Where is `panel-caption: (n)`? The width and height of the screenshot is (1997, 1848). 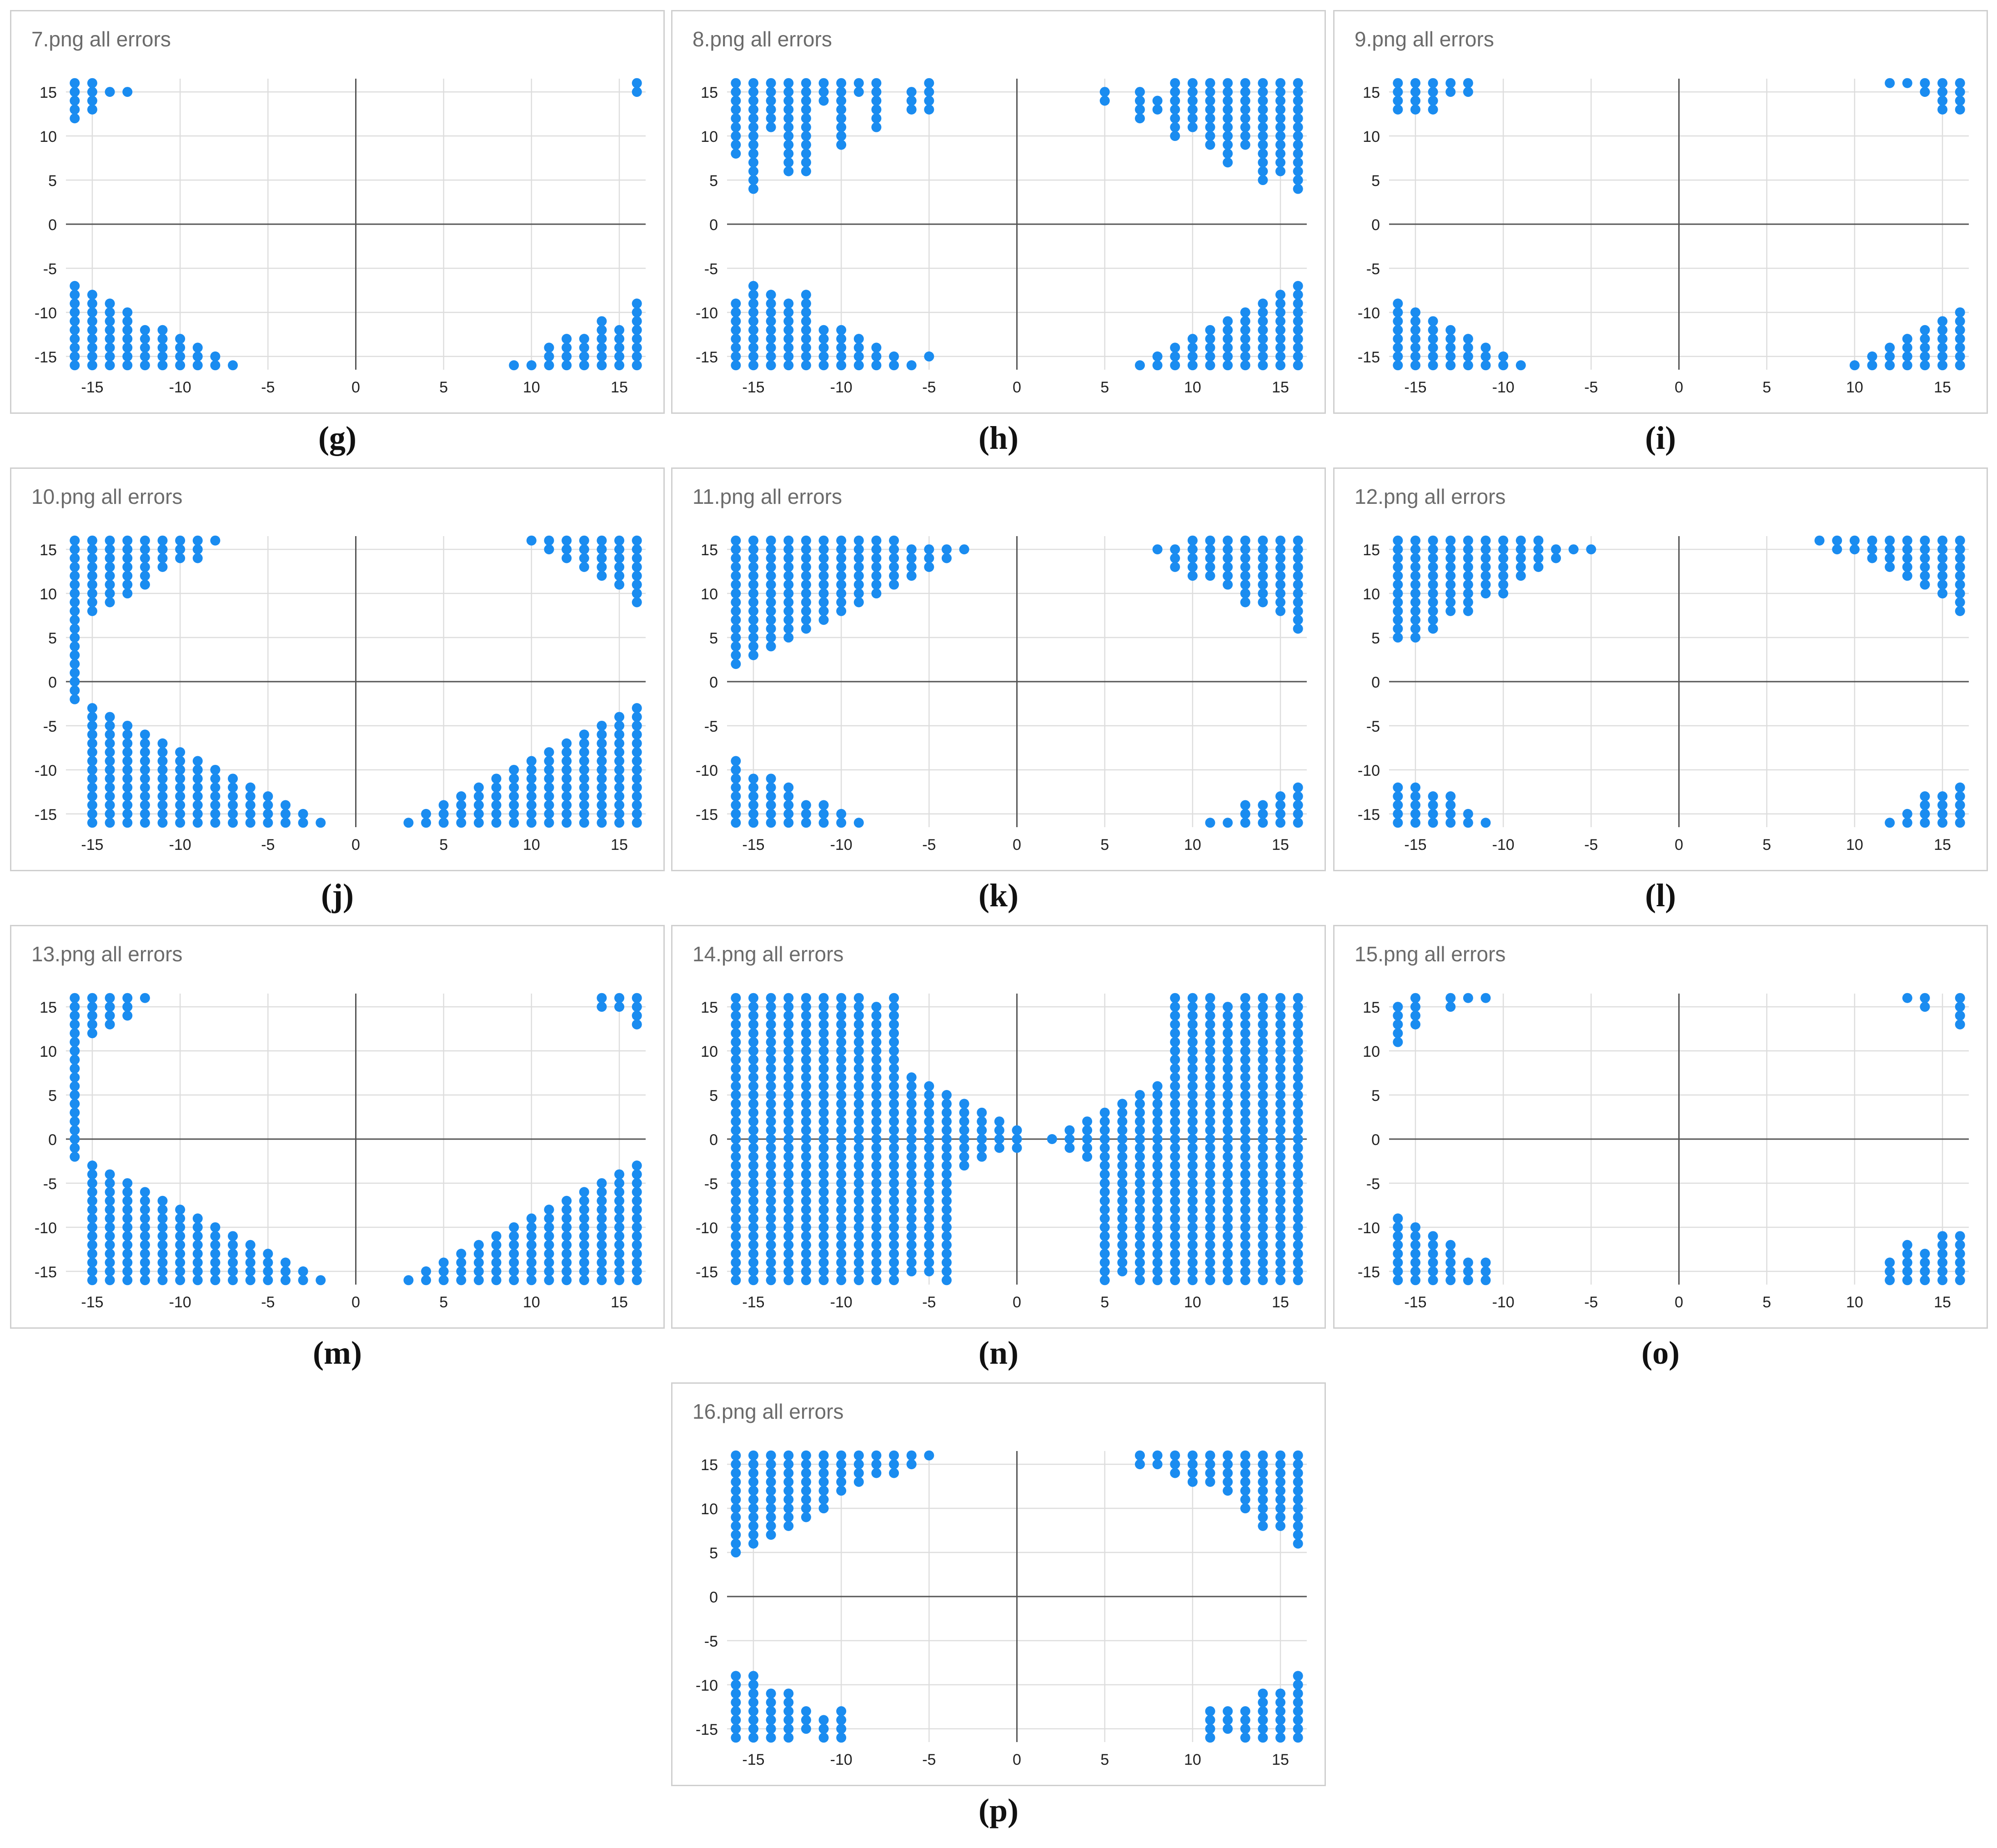
panel-caption: (n) is located at coordinates (998, 1353).